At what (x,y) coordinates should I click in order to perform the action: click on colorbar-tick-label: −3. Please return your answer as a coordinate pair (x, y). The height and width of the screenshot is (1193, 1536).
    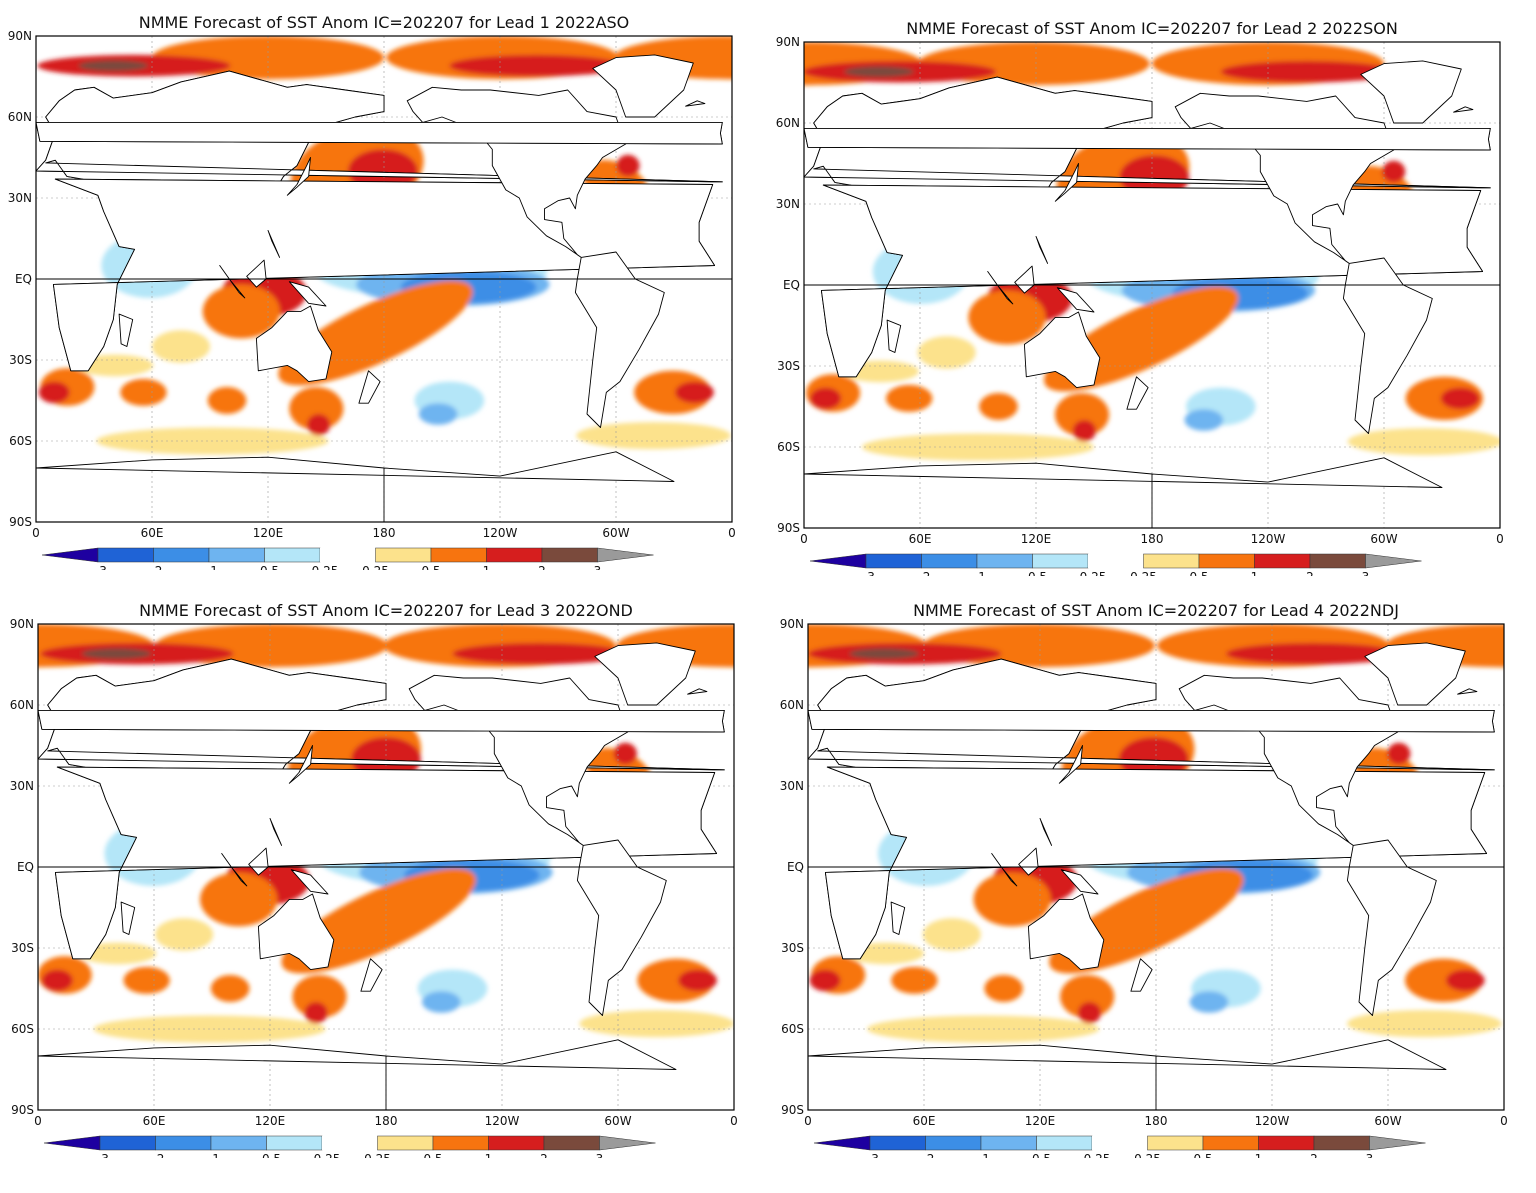
    Looking at the image, I should click on (98, 567).